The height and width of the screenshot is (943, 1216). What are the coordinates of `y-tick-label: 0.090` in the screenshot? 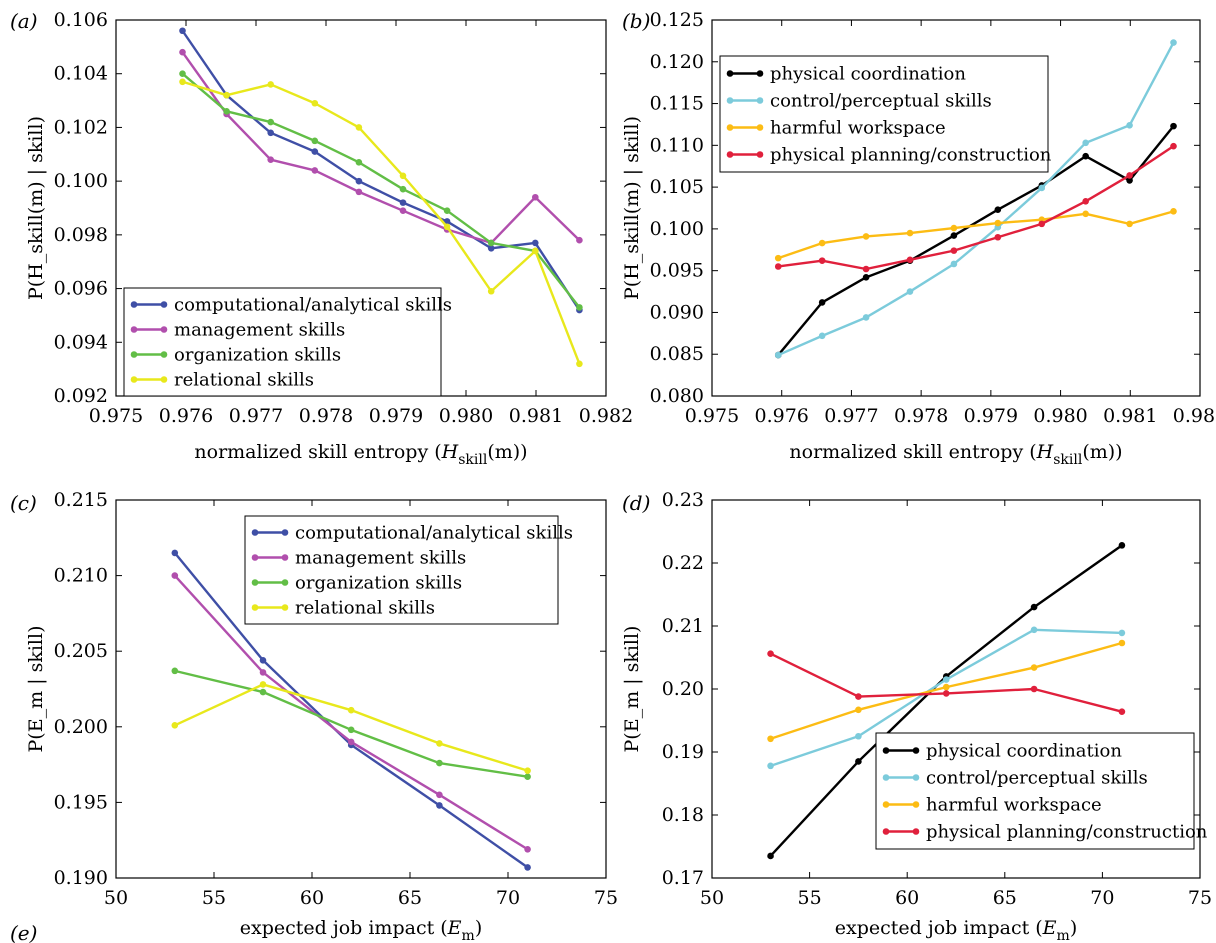 It's located at (677, 312).